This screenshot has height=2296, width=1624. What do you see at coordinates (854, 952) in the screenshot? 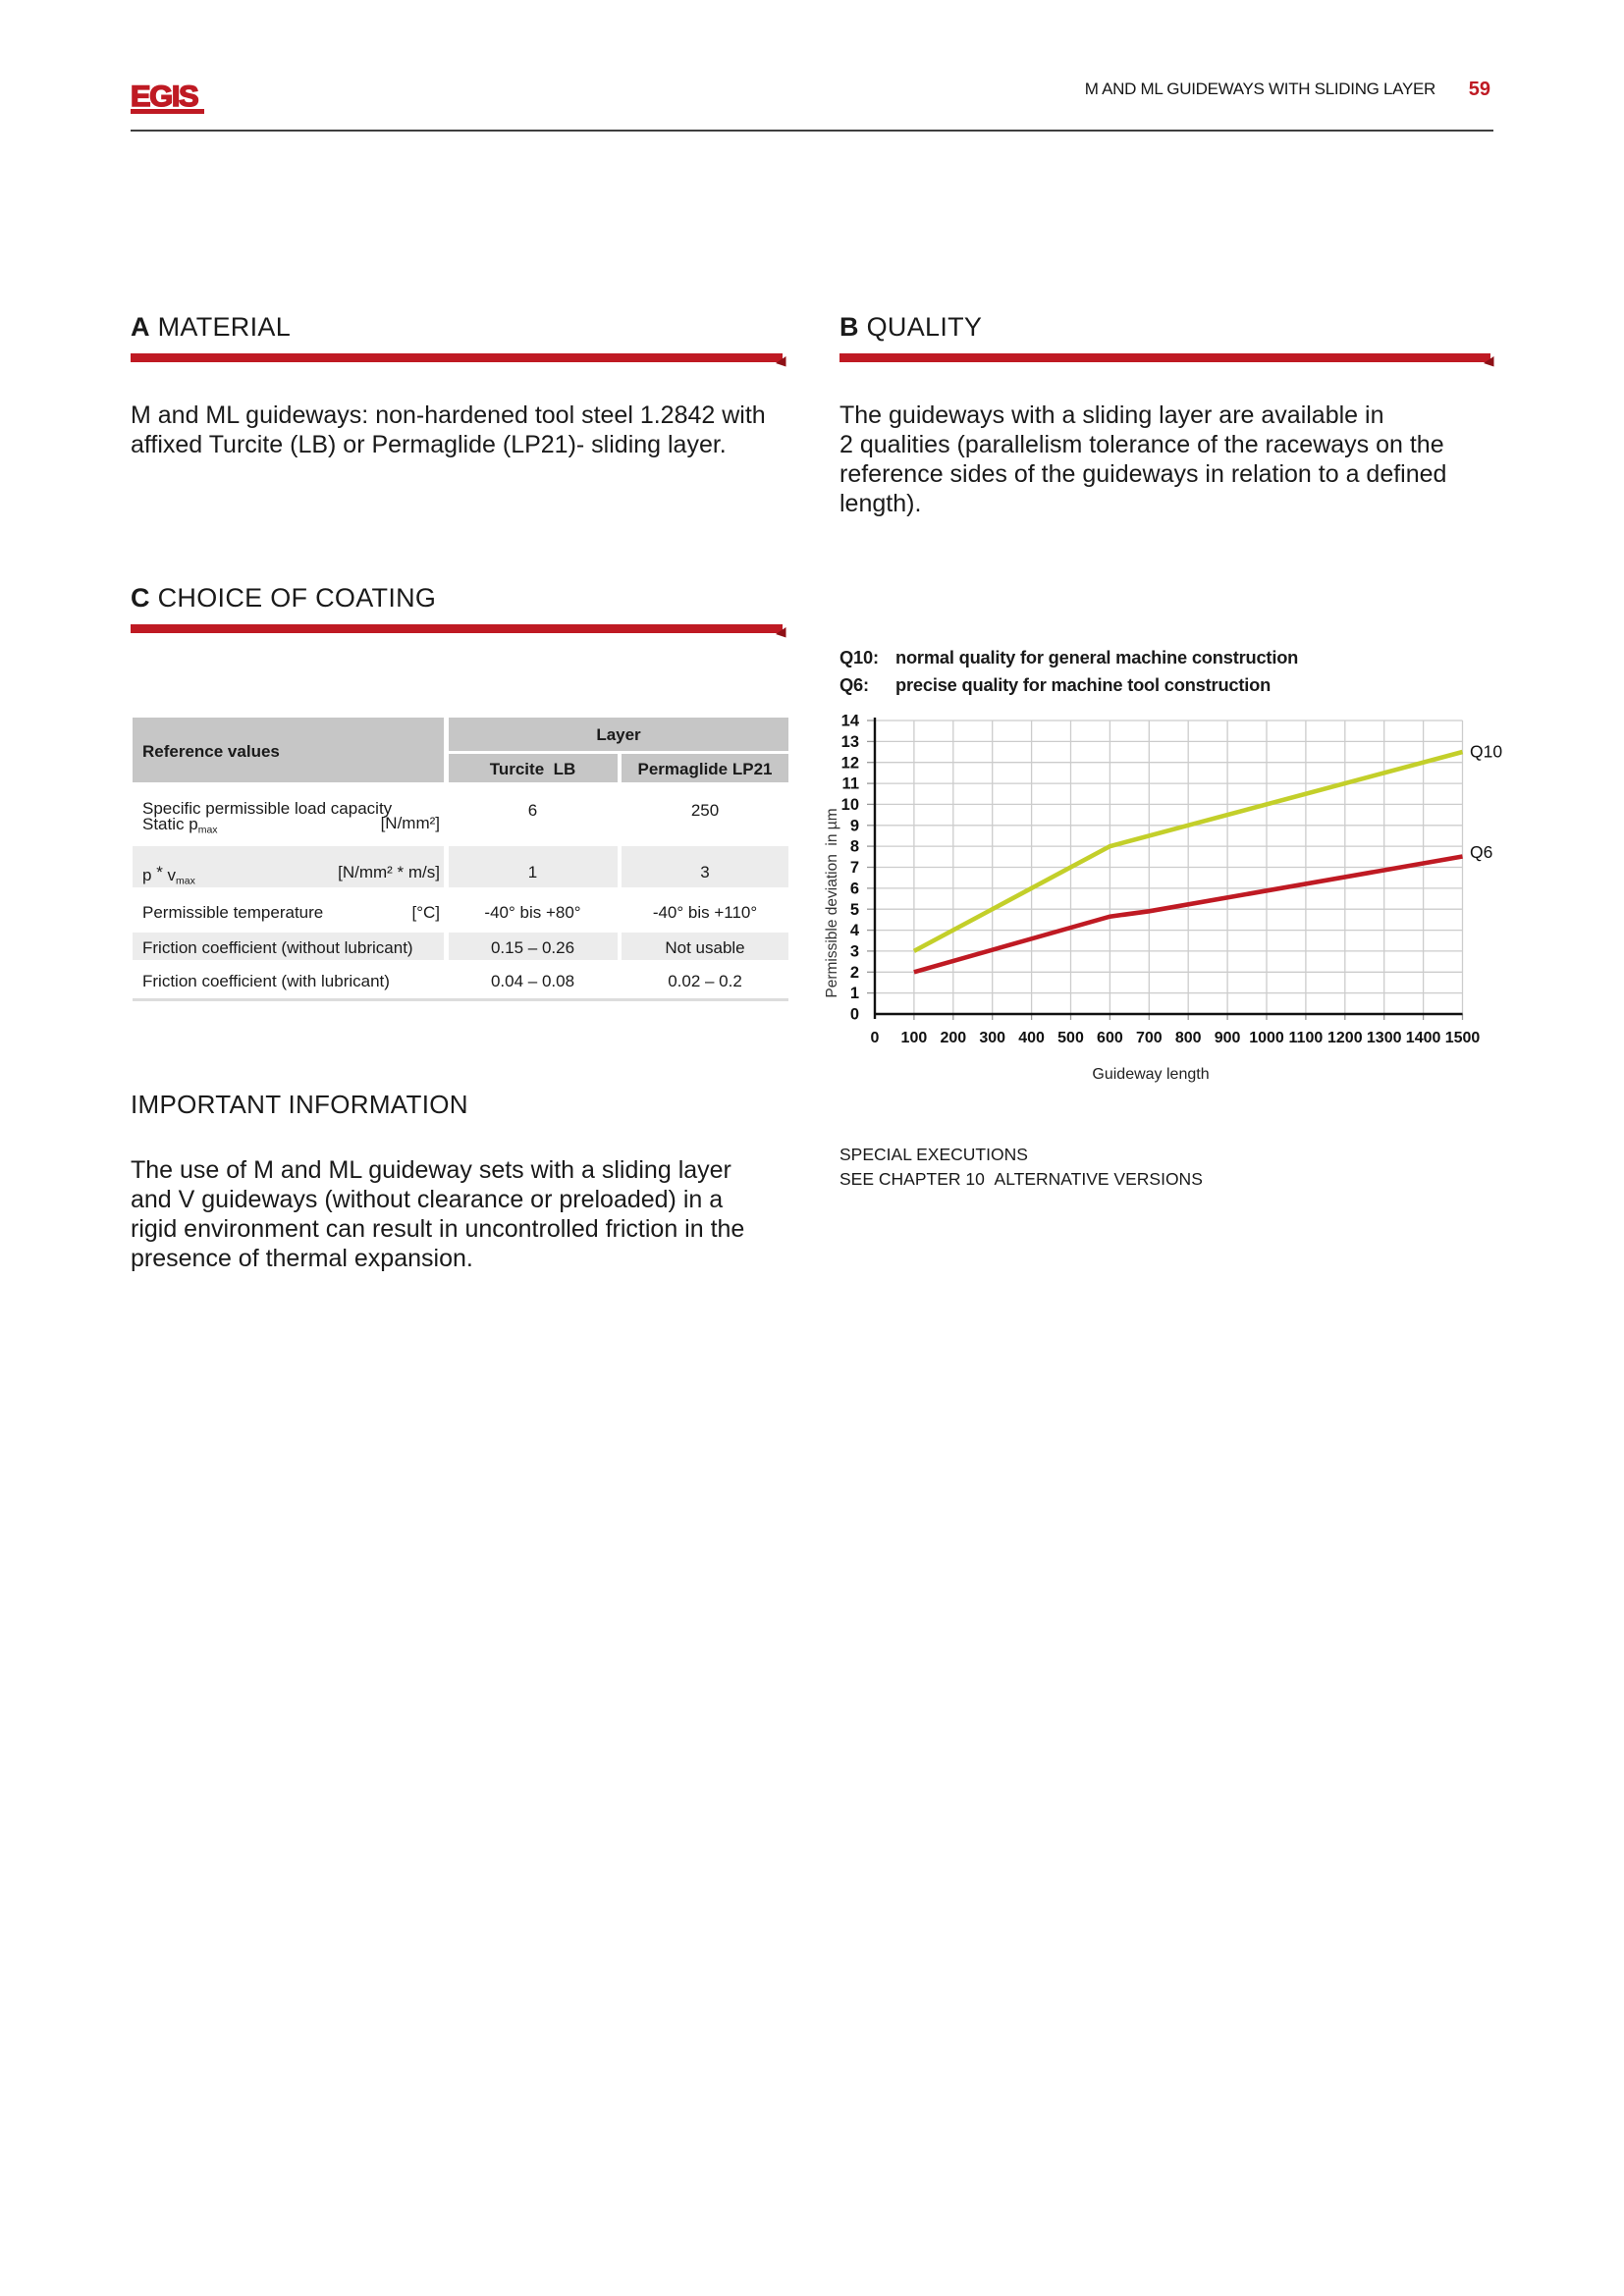
I see `svg-text: 3` at bounding box center [854, 952].